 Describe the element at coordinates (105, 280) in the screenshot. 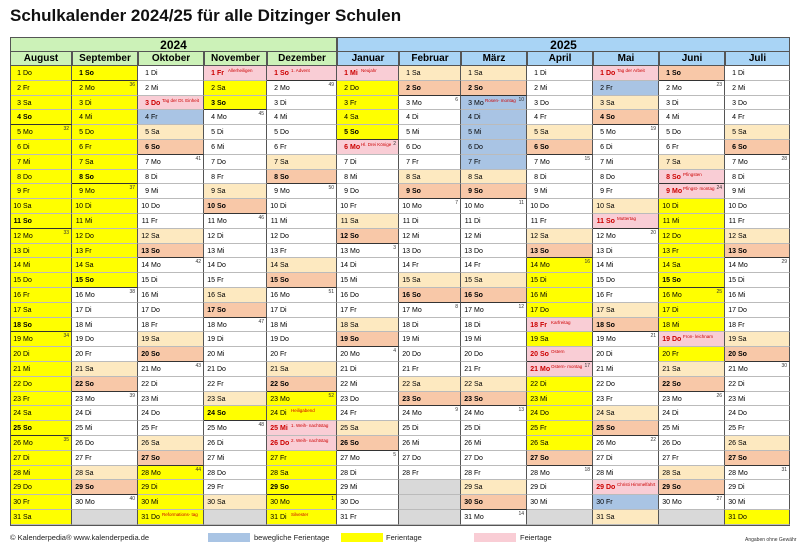

I see `day-cell: 15 So` at that location.